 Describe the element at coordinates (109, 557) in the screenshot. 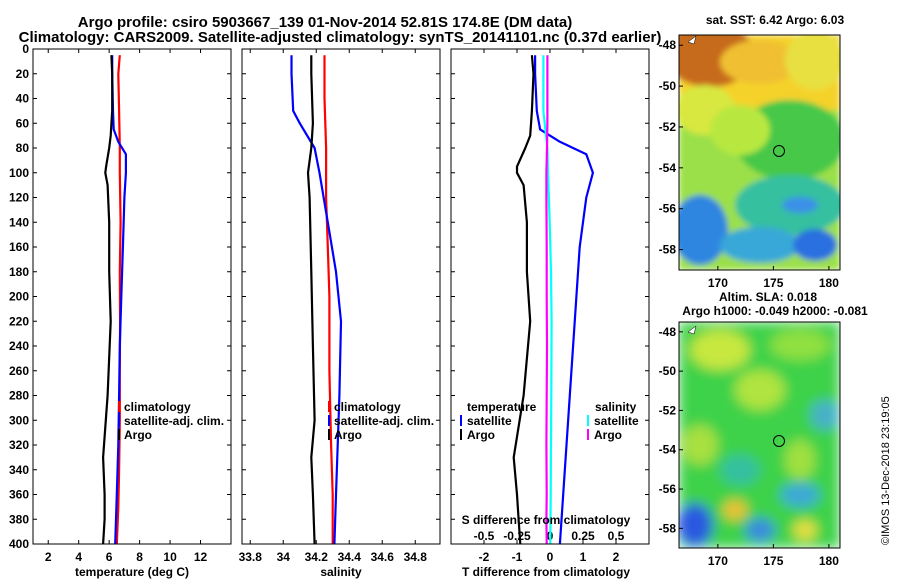

I see `temperature-xtick-label: 6` at that location.